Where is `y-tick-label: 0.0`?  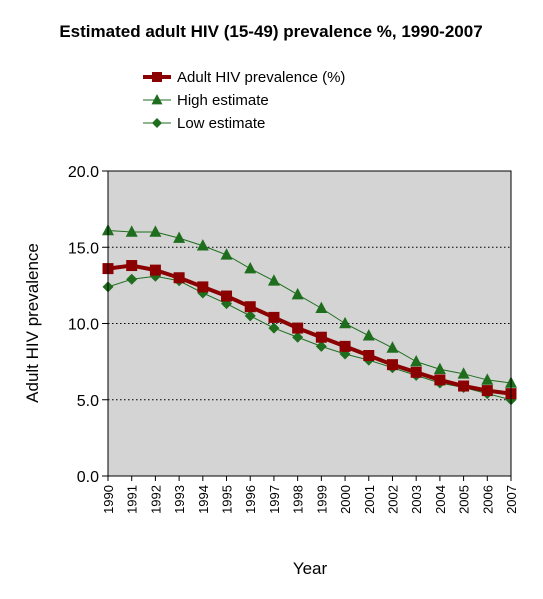 y-tick-label: 0.0 is located at coordinates (88, 477).